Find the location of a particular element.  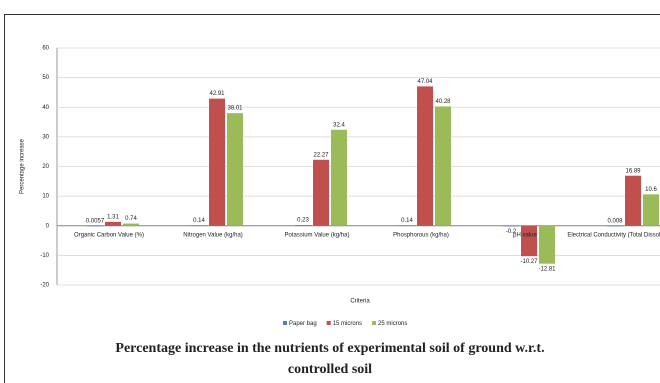

x-axis-label: Criteria is located at coordinates (360, 302).